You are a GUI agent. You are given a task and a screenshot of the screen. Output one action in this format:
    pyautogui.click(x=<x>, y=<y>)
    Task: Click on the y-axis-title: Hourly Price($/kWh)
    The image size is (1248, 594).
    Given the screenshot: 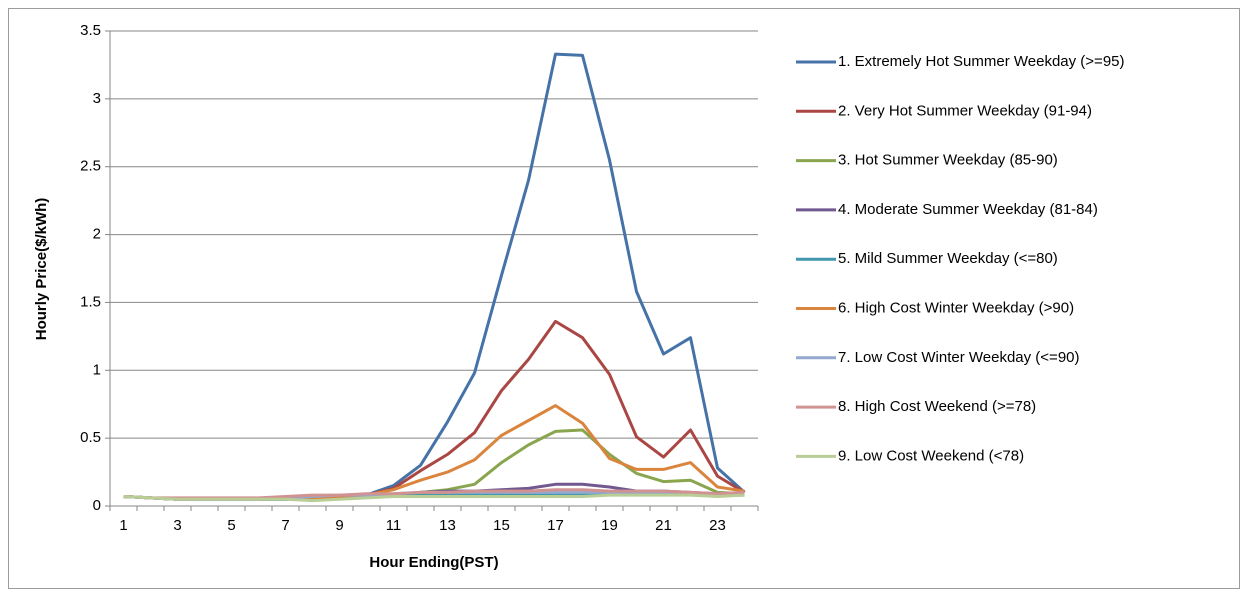 What is the action you would take?
    pyautogui.click(x=41, y=269)
    